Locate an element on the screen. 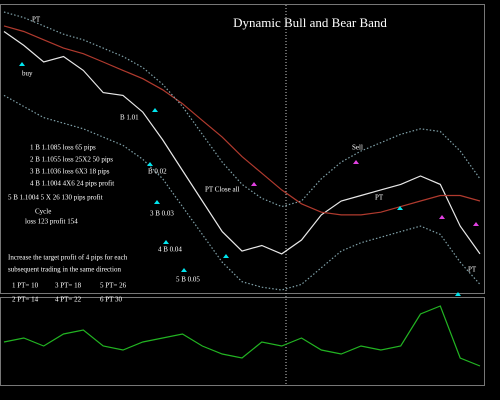  annotation: 5 PT= 26 is located at coordinates (113, 286).